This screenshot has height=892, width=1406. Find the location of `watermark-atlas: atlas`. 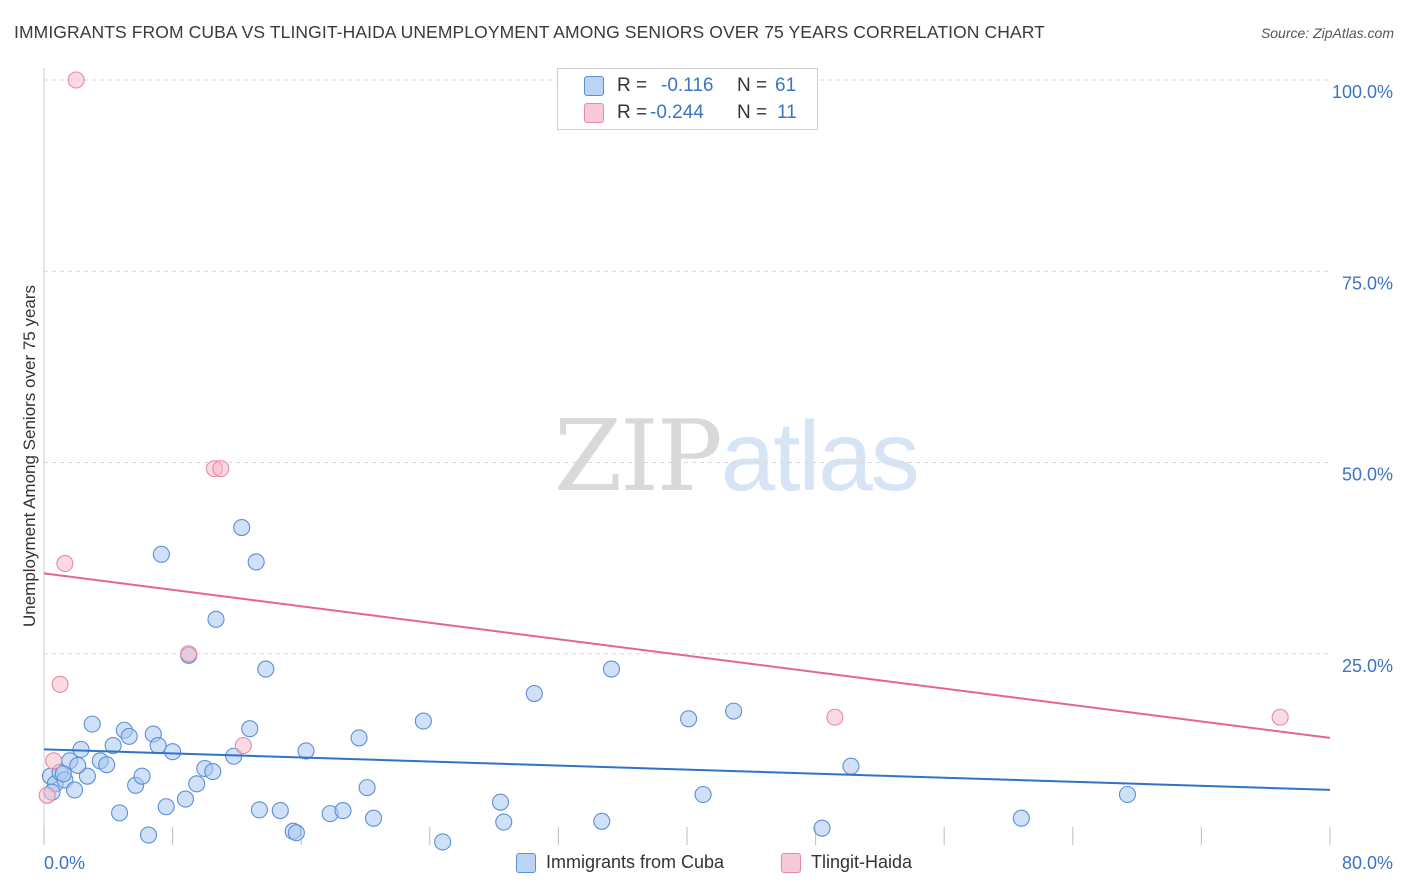

watermark-atlas: atlas is located at coordinates (820, 456).